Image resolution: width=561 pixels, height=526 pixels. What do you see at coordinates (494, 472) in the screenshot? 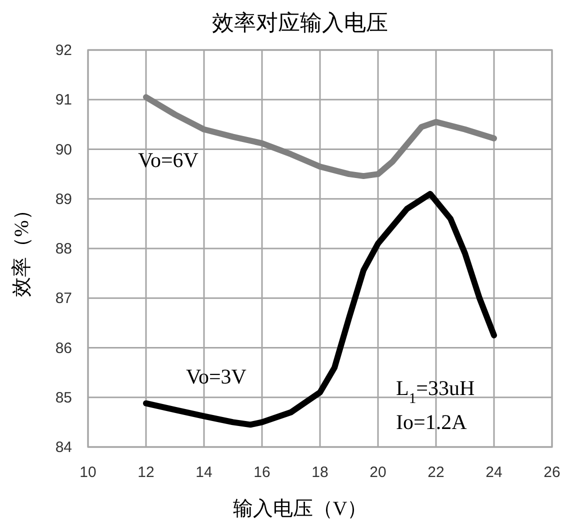
I see `x-tick-label: 24` at bounding box center [494, 472].